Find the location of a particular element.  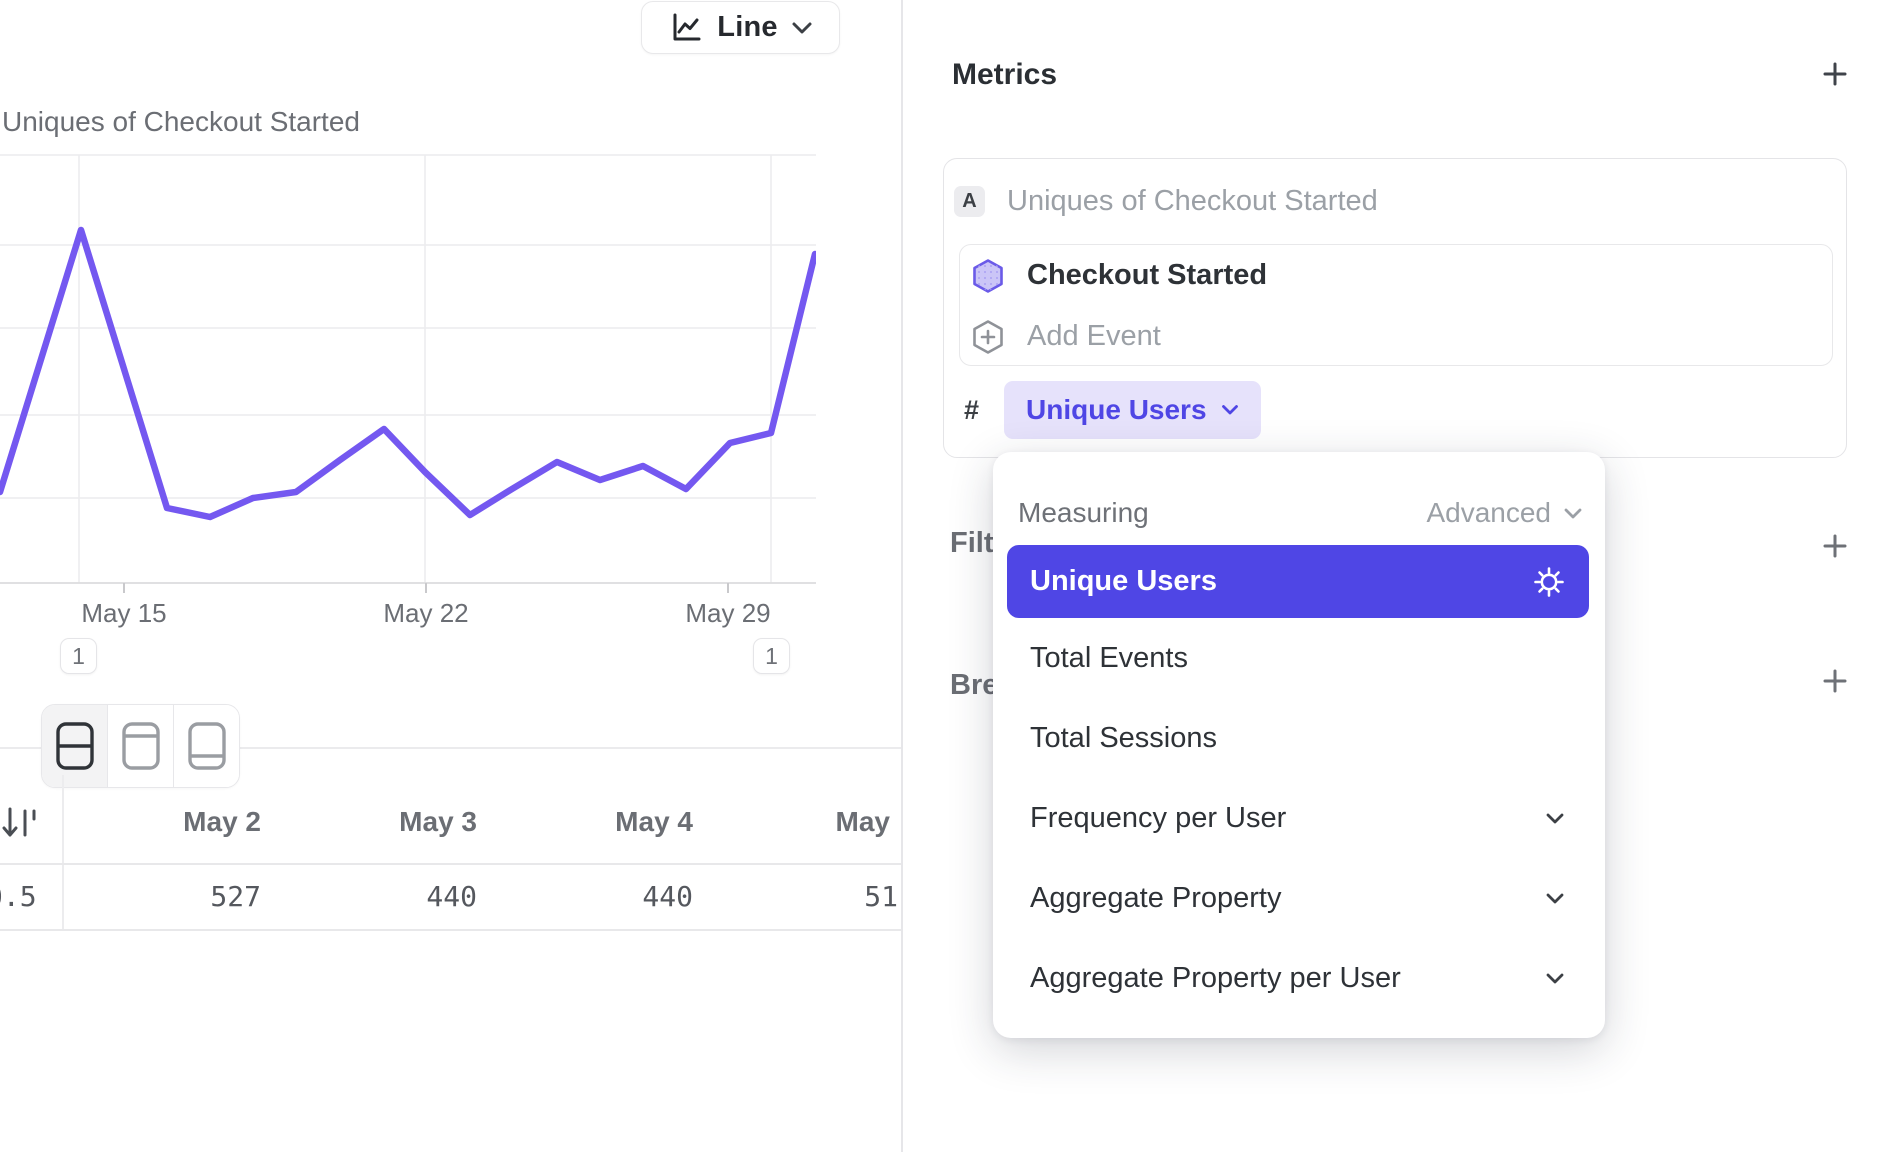

metric-header-row: A Uniques of Checkout Started is located at coordinates (1166, 201).